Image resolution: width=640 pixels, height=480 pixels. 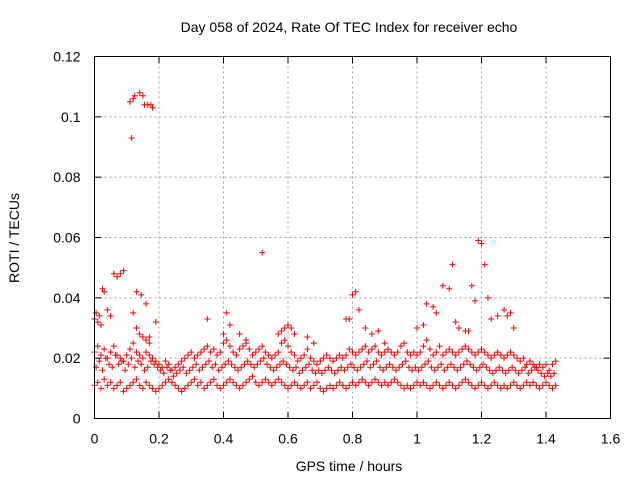 I want to click on x-tick-labels: 0 0.2 0.4 0.6 0.8 1 1.2 1.4 1.6, so click(x=356, y=439).